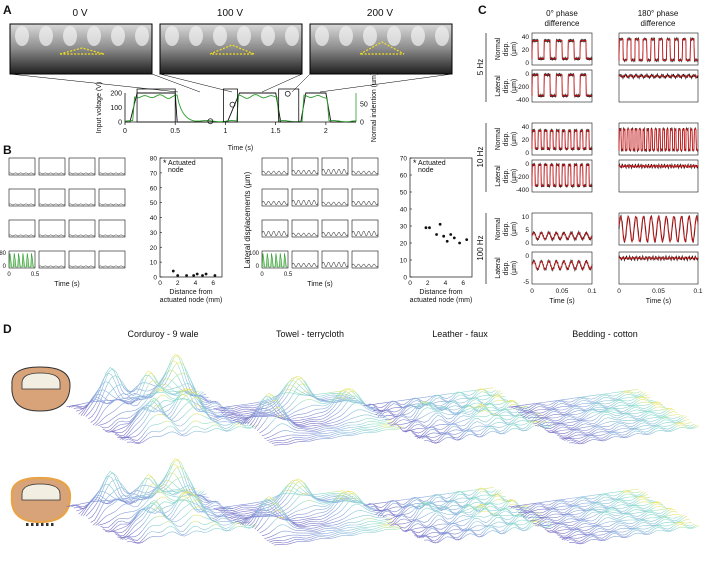  Describe the element at coordinates (182, 163) in the screenshot. I see `b-legend-text: Actuated` at that location.